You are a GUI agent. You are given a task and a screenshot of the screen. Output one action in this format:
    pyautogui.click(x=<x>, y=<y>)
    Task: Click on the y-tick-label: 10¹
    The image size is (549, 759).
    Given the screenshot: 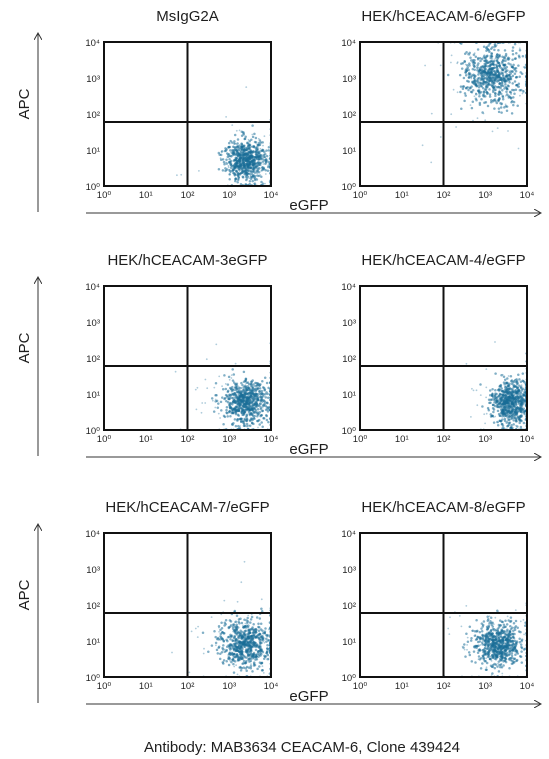 What is the action you would take?
    pyautogui.click(x=349, y=395)
    